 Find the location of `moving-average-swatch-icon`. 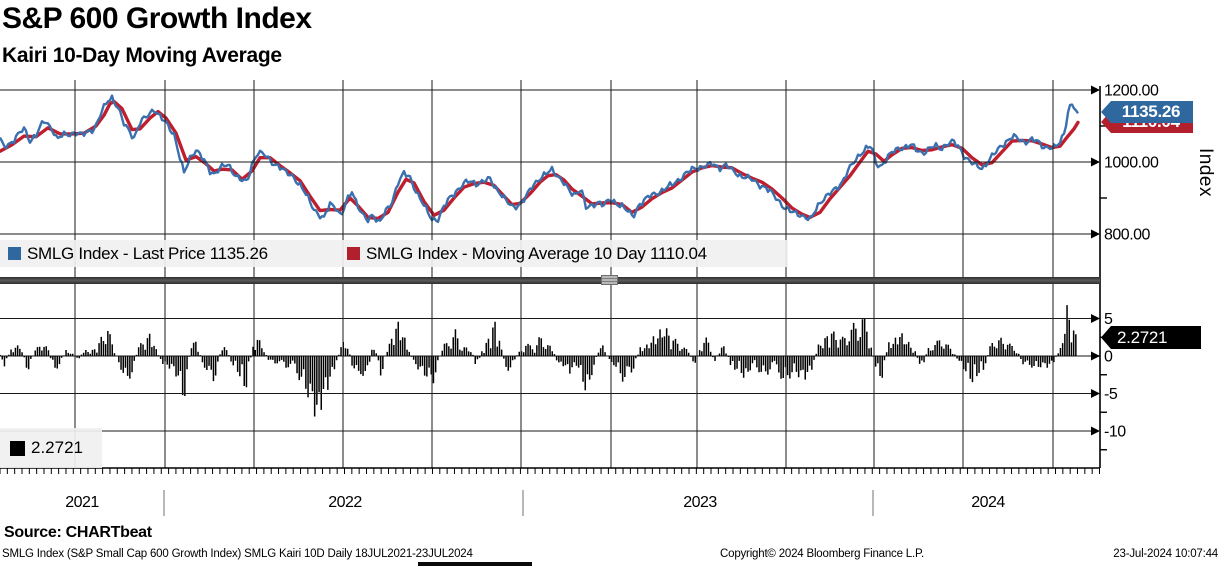

moving-average-swatch-icon is located at coordinates (353, 253).